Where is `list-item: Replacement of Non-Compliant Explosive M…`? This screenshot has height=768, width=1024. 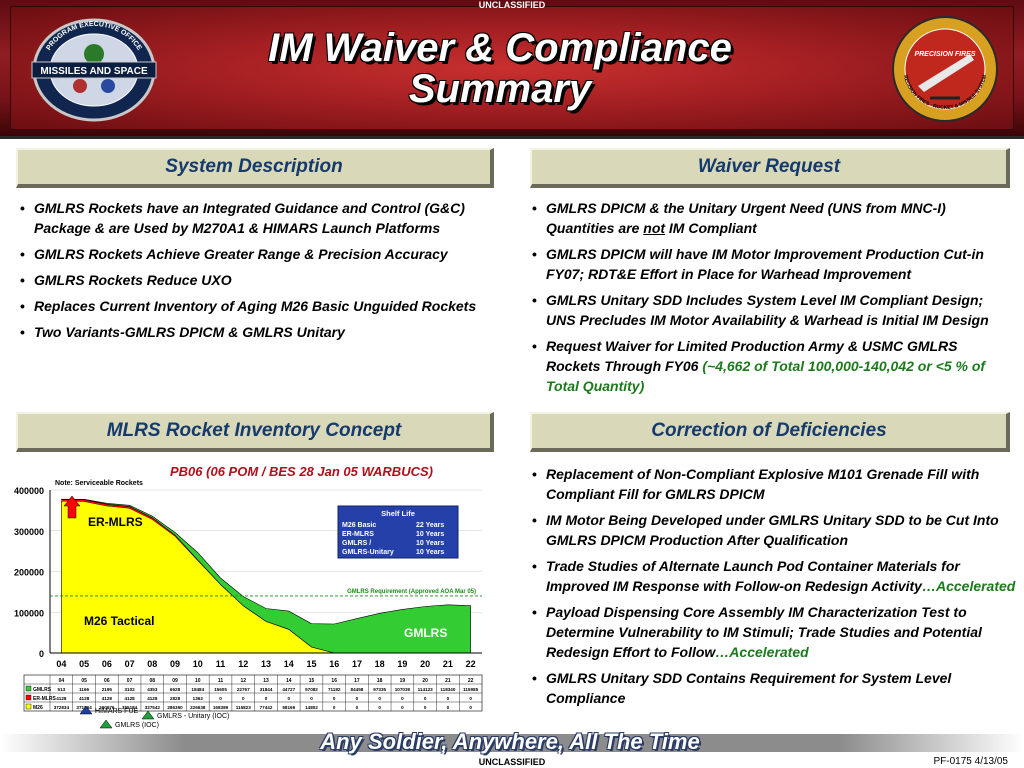 list-item: Replacement of Non-Compliant Explosive M… is located at coordinates (776, 484).